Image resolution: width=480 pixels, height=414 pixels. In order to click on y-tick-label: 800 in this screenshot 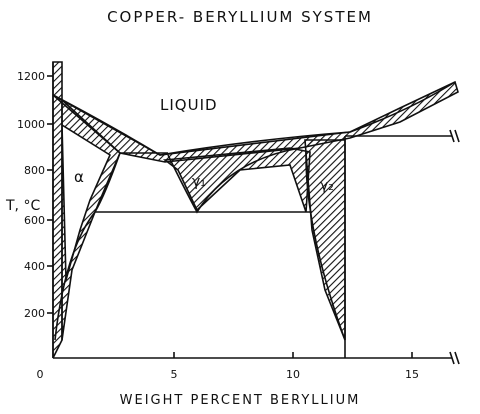, I will do `click(34, 170)`.